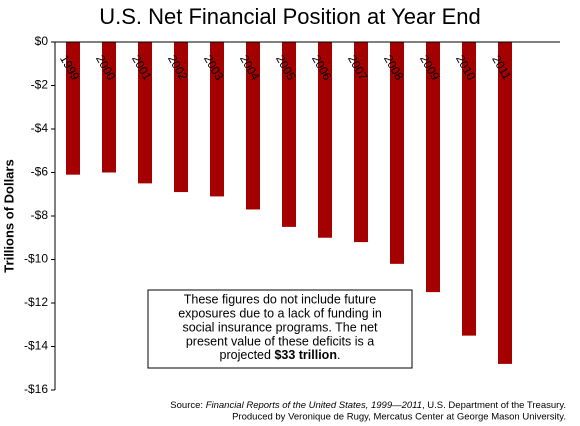 The image size is (580, 426). Describe the element at coordinates (36, 346) in the screenshot. I see `y-tick-label: -$14` at that location.